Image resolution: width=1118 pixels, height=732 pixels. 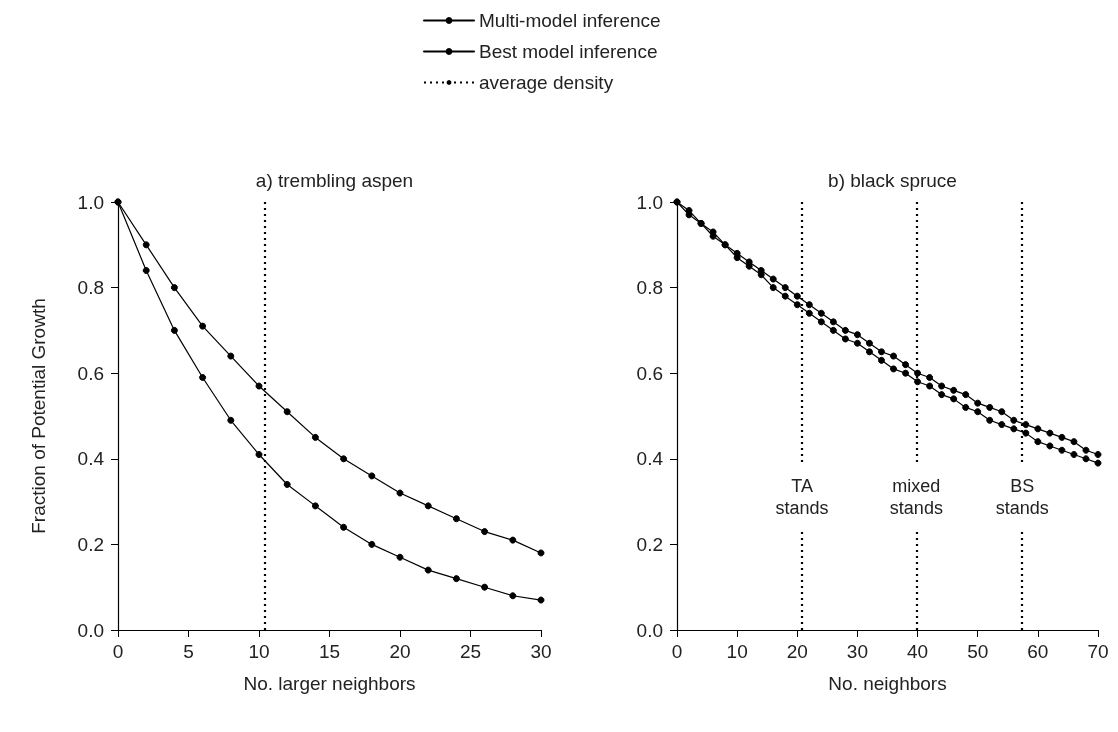 What do you see at coordinates (546, 82) in the screenshot?
I see `text: average density` at bounding box center [546, 82].